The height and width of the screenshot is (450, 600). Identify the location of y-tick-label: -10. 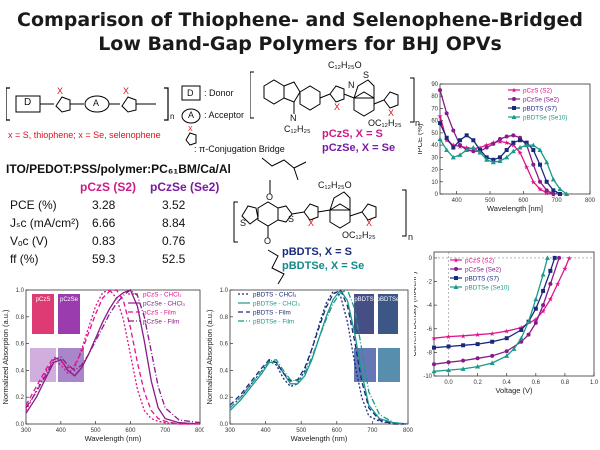
(427, 377).